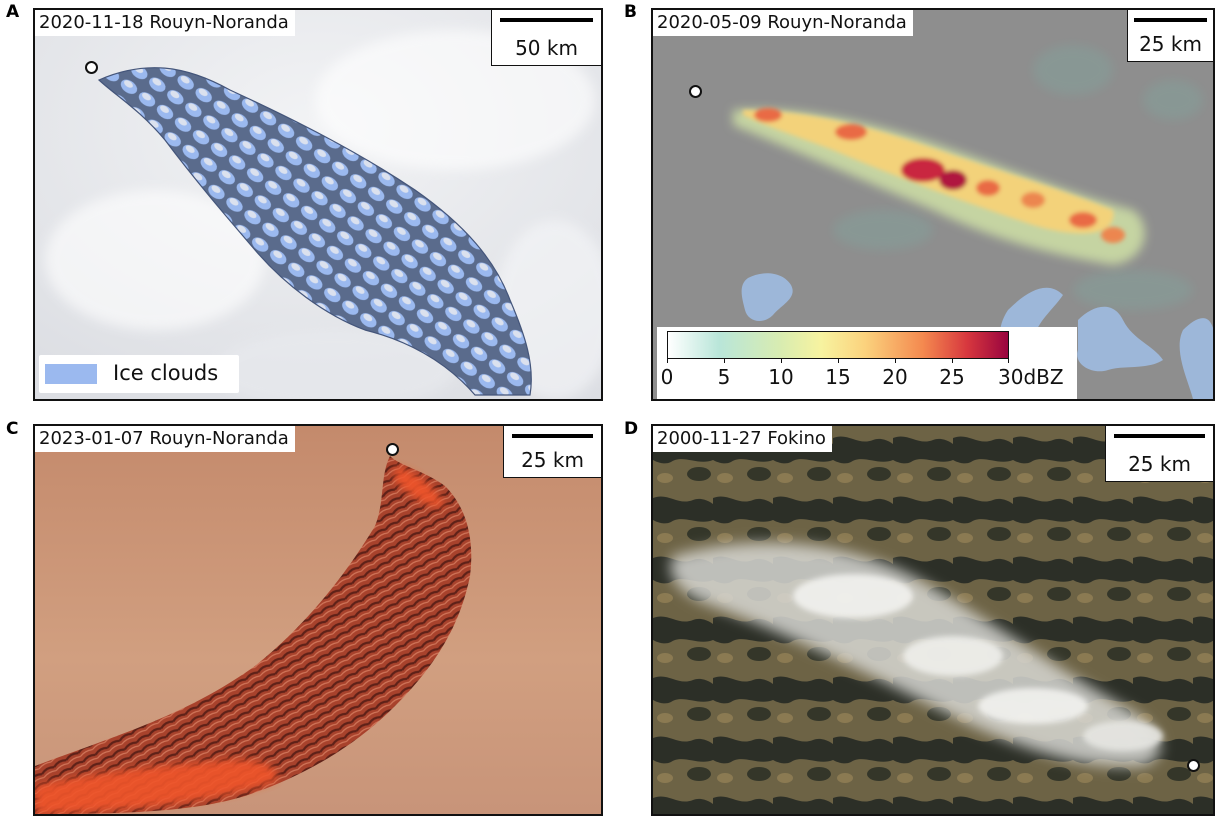  What do you see at coordinates (838, 345) in the screenshot?
I see `colorbar-gradient` at bounding box center [838, 345].